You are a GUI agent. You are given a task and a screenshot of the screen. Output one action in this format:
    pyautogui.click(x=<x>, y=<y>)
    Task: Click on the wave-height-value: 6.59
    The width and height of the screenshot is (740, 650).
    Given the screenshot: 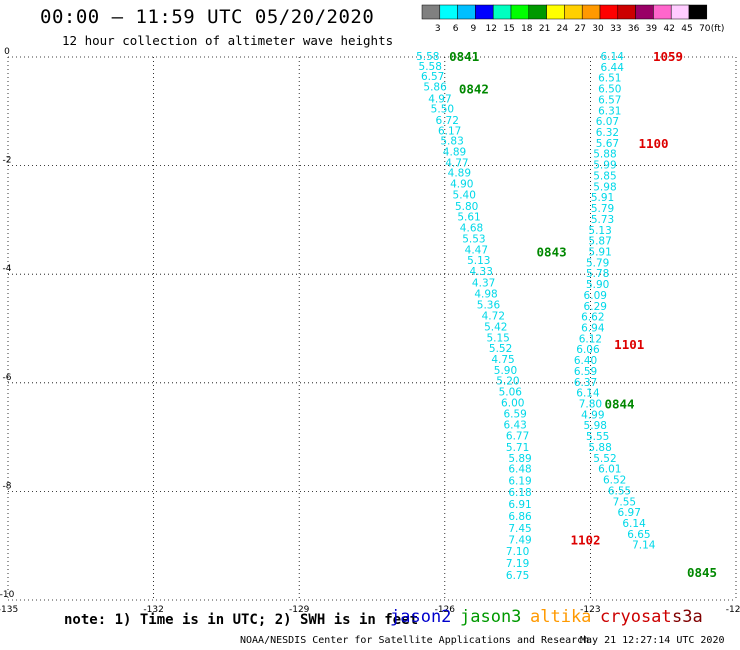 What is the action you would take?
    pyautogui.click(x=514, y=414)
    